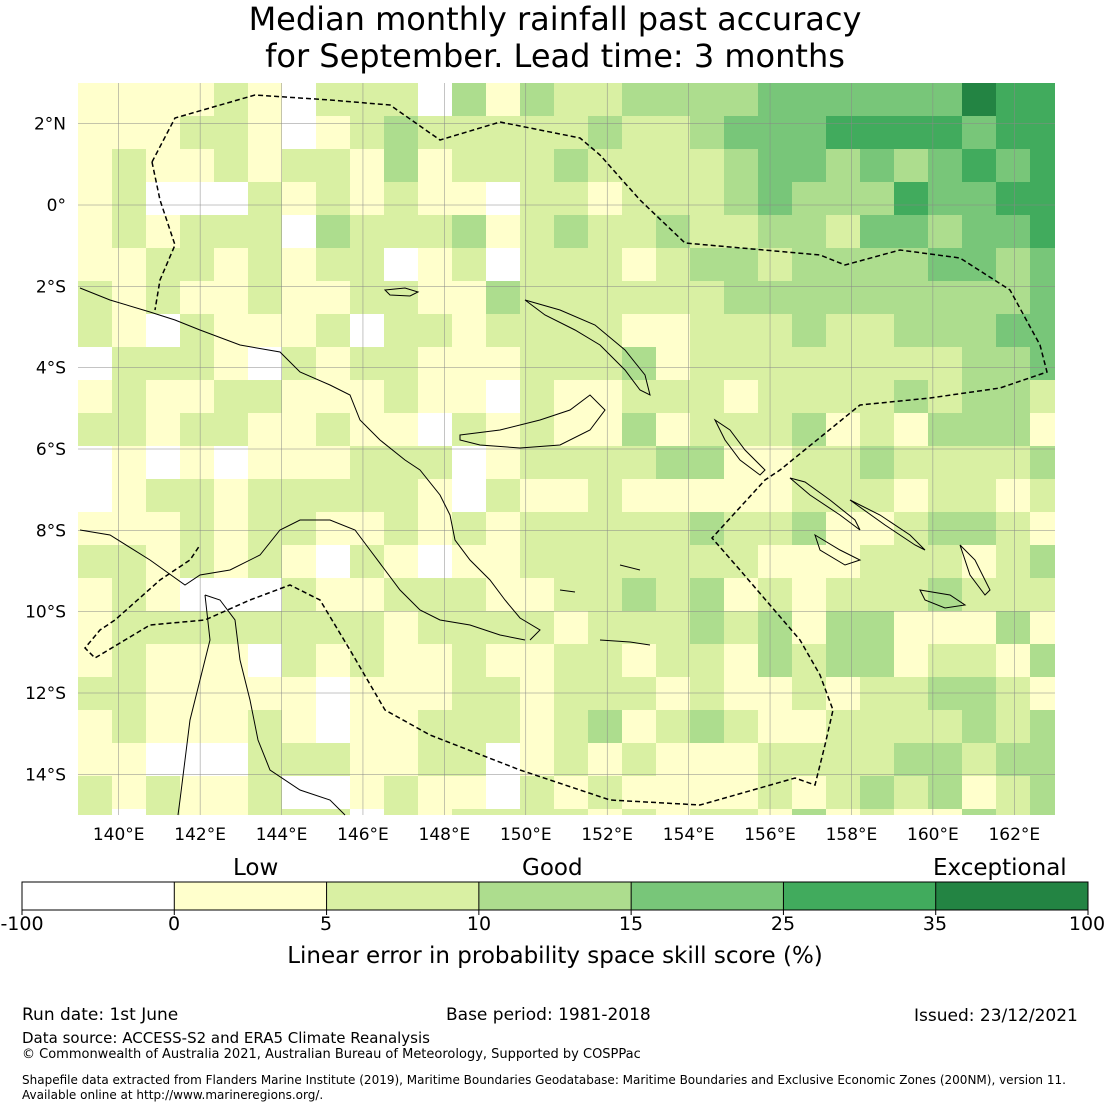  Describe the element at coordinates (51, 531) in the screenshot. I see `y-tick-label: 8°S` at that location.